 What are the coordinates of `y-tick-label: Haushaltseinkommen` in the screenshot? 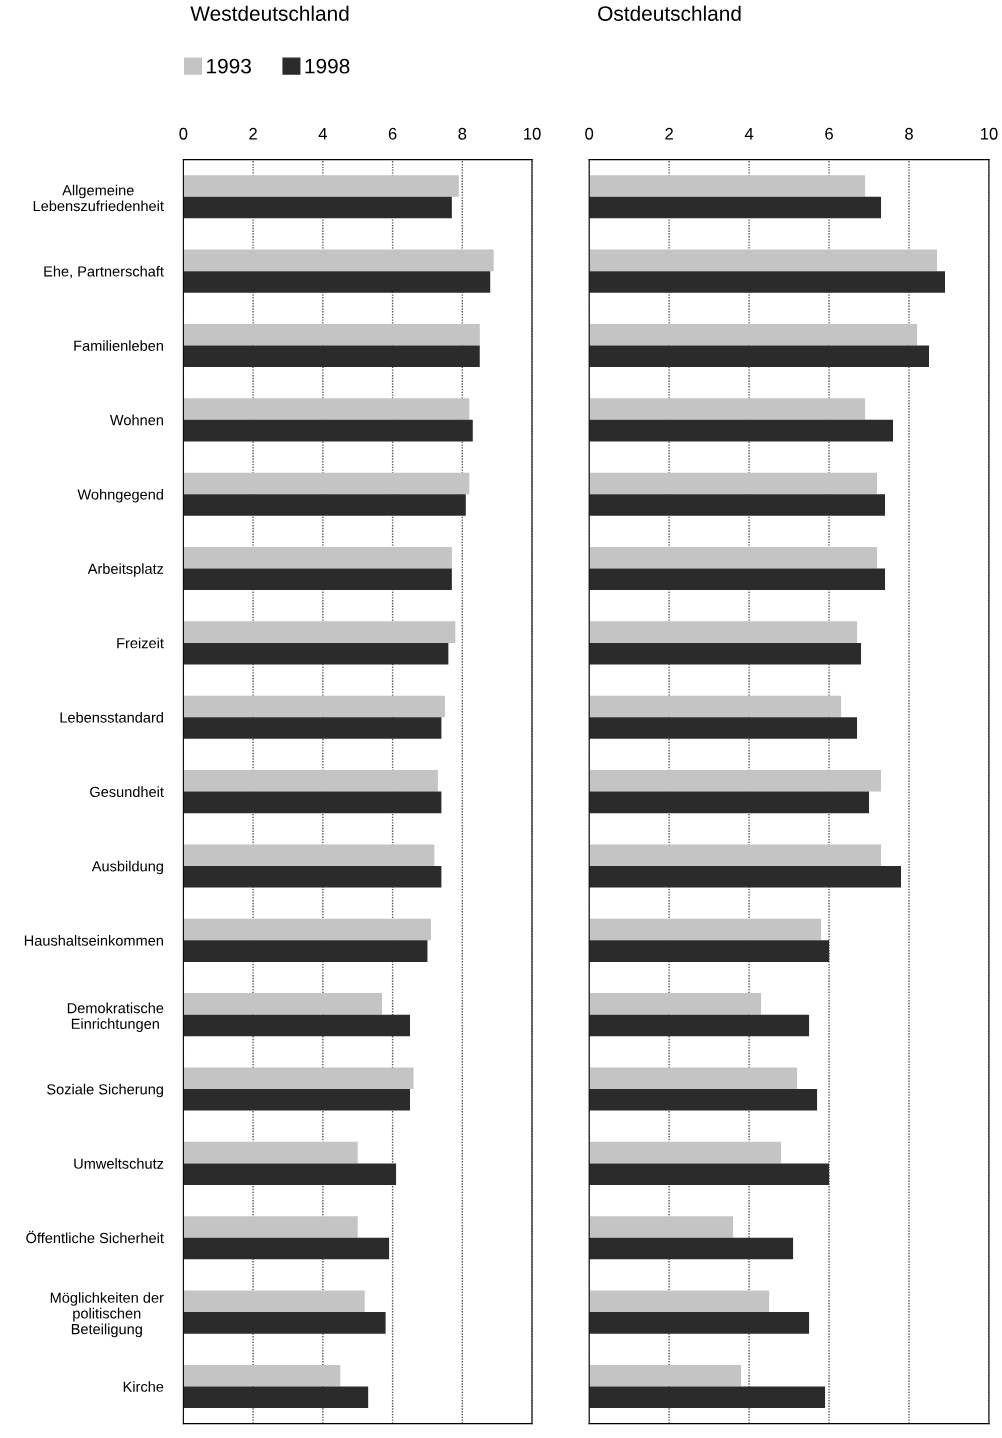 It's located at (93, 940).